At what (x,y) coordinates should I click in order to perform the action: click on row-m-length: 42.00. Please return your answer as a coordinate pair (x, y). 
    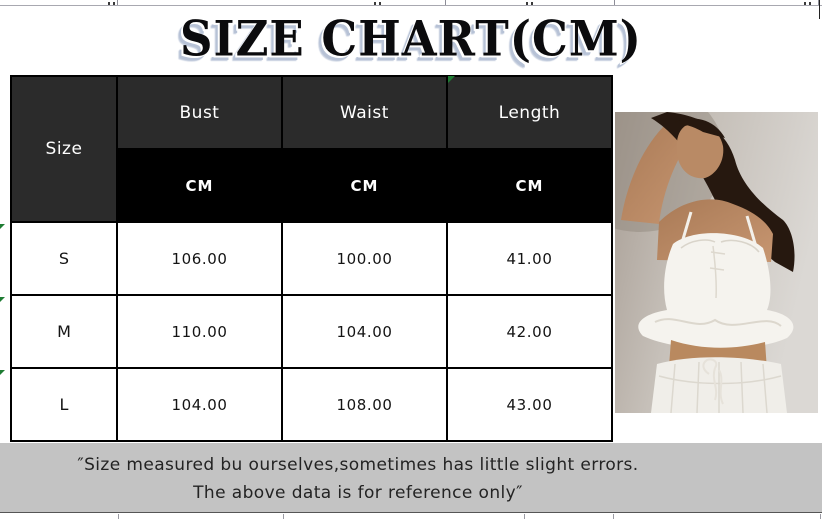
    Looking at the image, I should click on (529, 331).